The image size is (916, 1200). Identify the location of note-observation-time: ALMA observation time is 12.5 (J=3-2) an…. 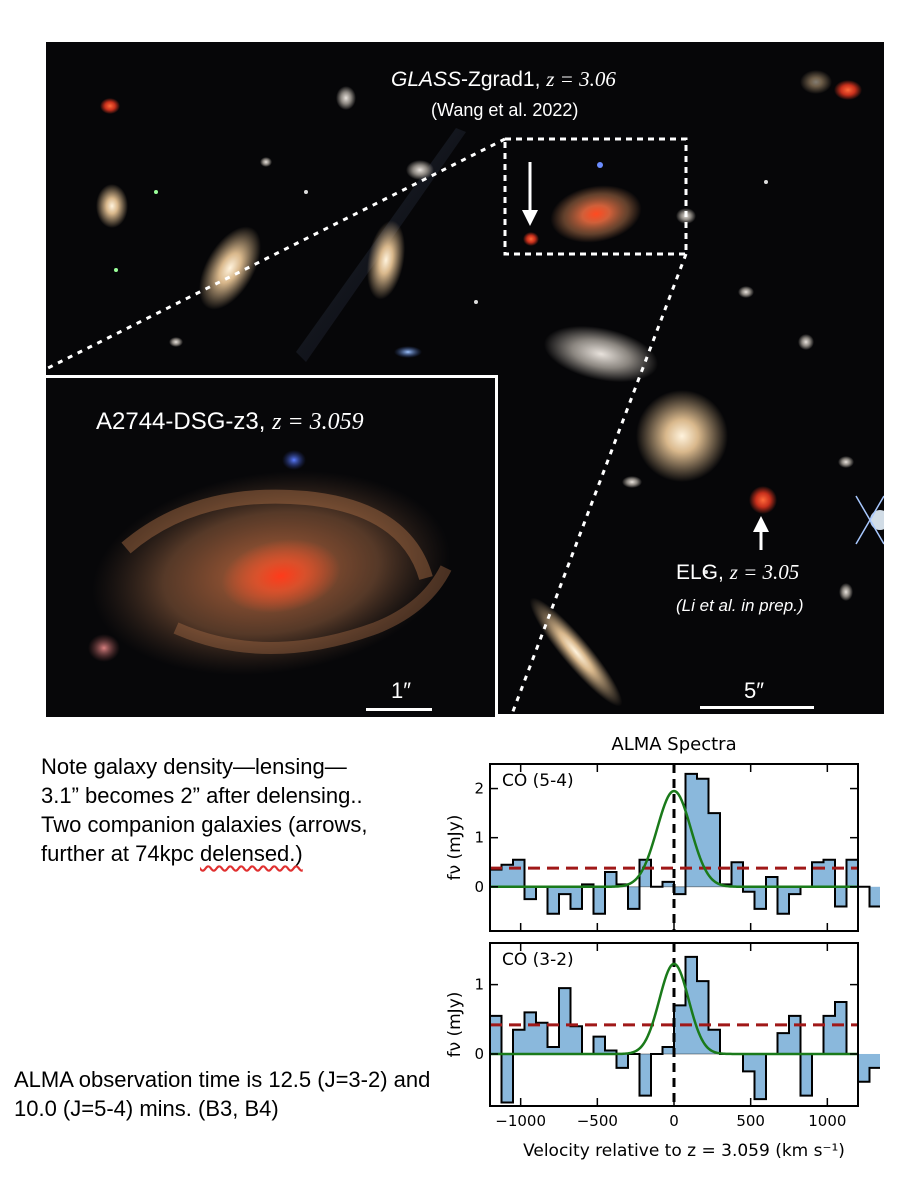
(222, 1094).